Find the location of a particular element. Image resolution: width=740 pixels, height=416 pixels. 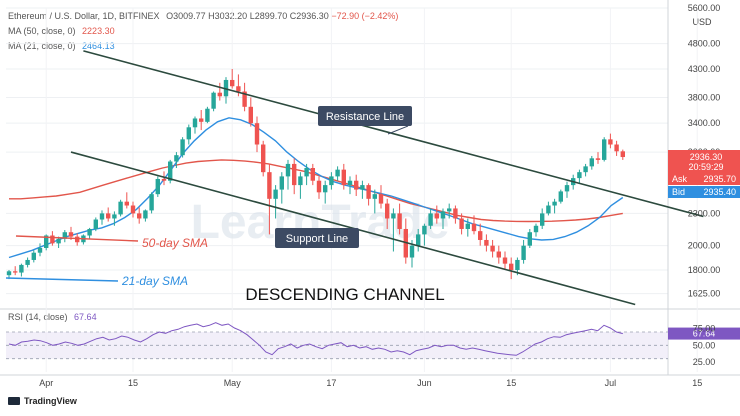

support-line-callout: Support Line is located at coordinates (317, 238).